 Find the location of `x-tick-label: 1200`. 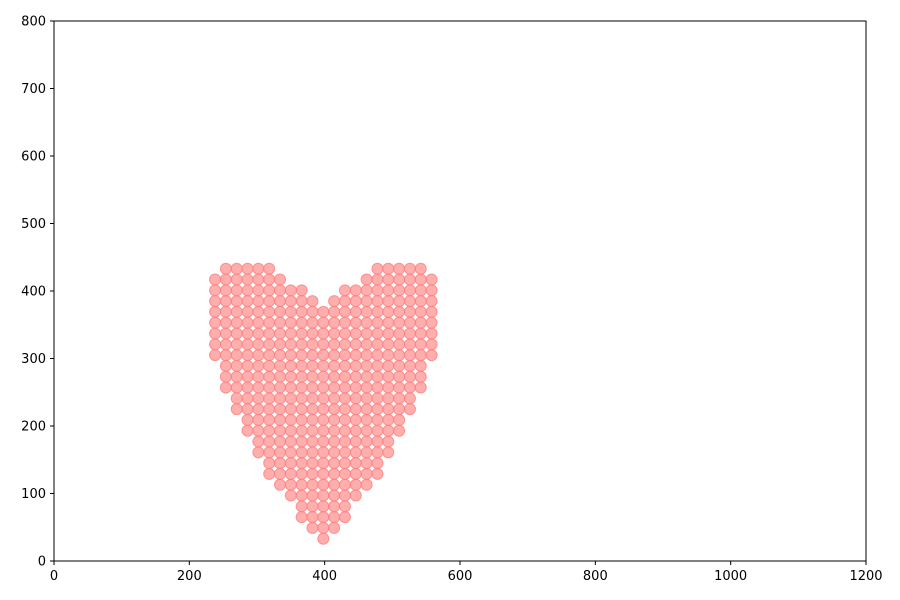

x-tick-label: 1200 is located at coordinates (865, 576).